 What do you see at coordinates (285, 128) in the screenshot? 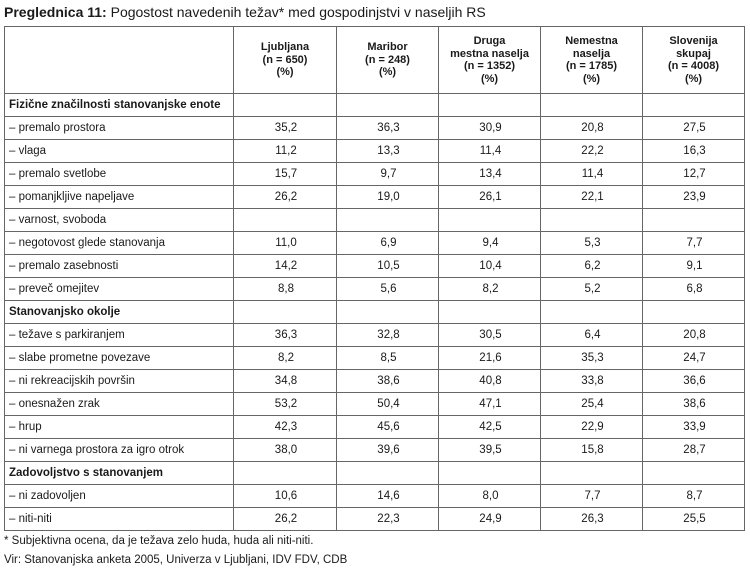
I see `value-cell: 35,2` at bounding box center [285, 128].